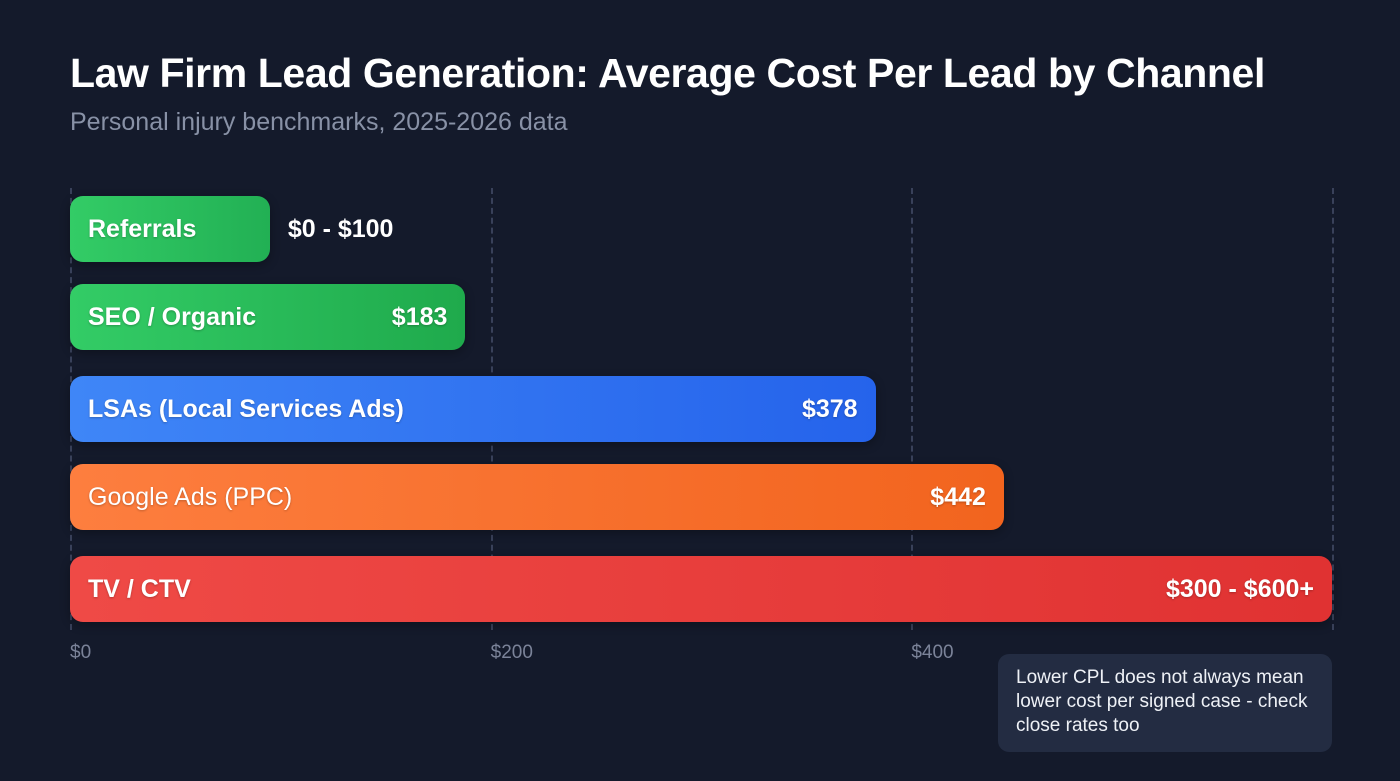  What do you see at coordinates (246, 408) in the screenshot?
I see `bar-label: LSAs (Local Services Ads)` at bounding box center [246, 408].